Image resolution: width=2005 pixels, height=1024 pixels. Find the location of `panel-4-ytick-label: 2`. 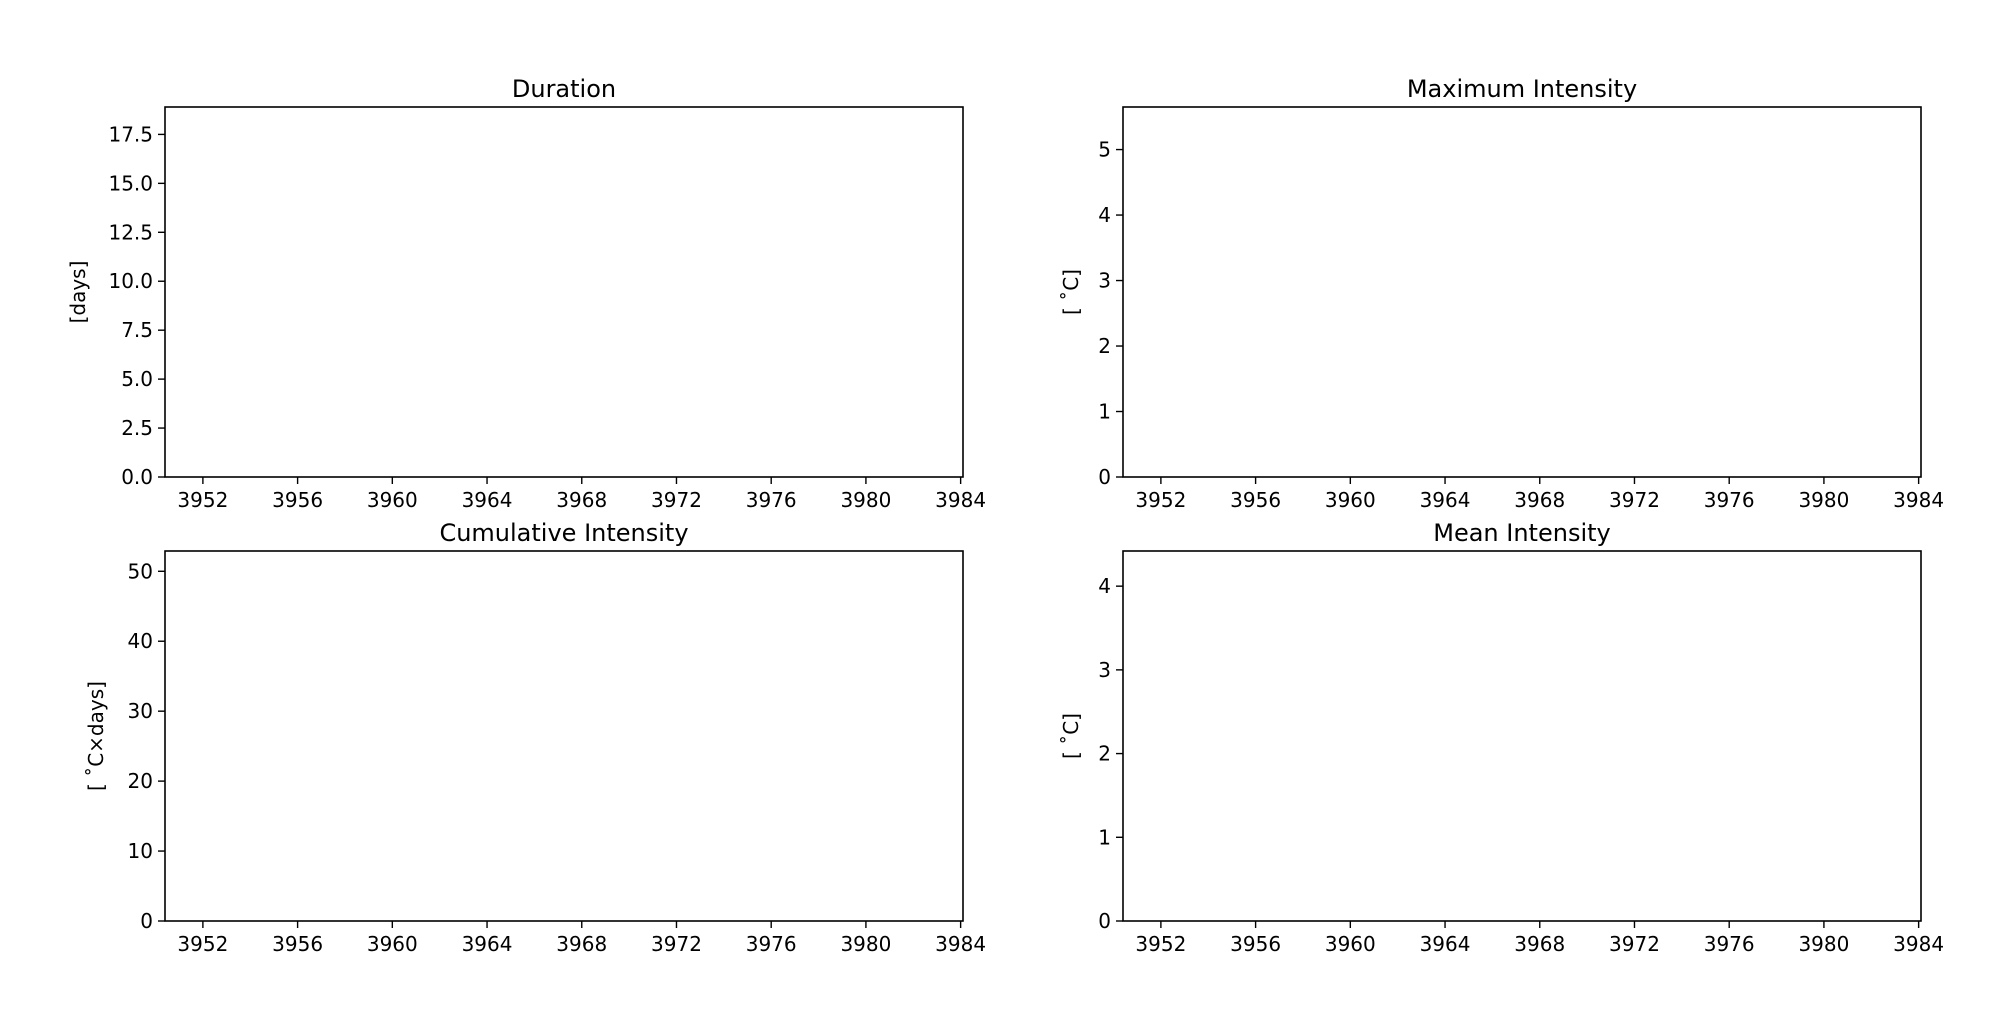

panel-4-ytick-label: 2 is located at coordinates (1104, 754).